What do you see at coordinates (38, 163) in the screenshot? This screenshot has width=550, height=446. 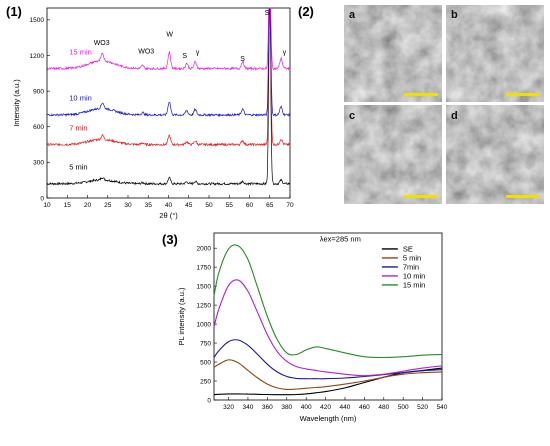 I see `xrd-y-tick-label: 300` at bounding box center [38, 163].